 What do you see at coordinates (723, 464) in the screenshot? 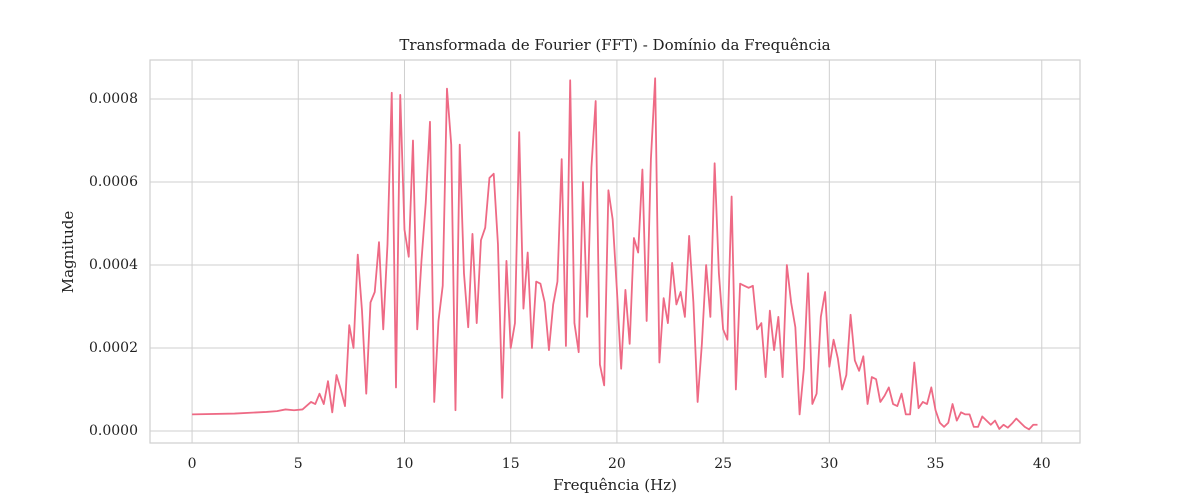
I see `x-tick-label: 25` at bounding box center [723, 464].